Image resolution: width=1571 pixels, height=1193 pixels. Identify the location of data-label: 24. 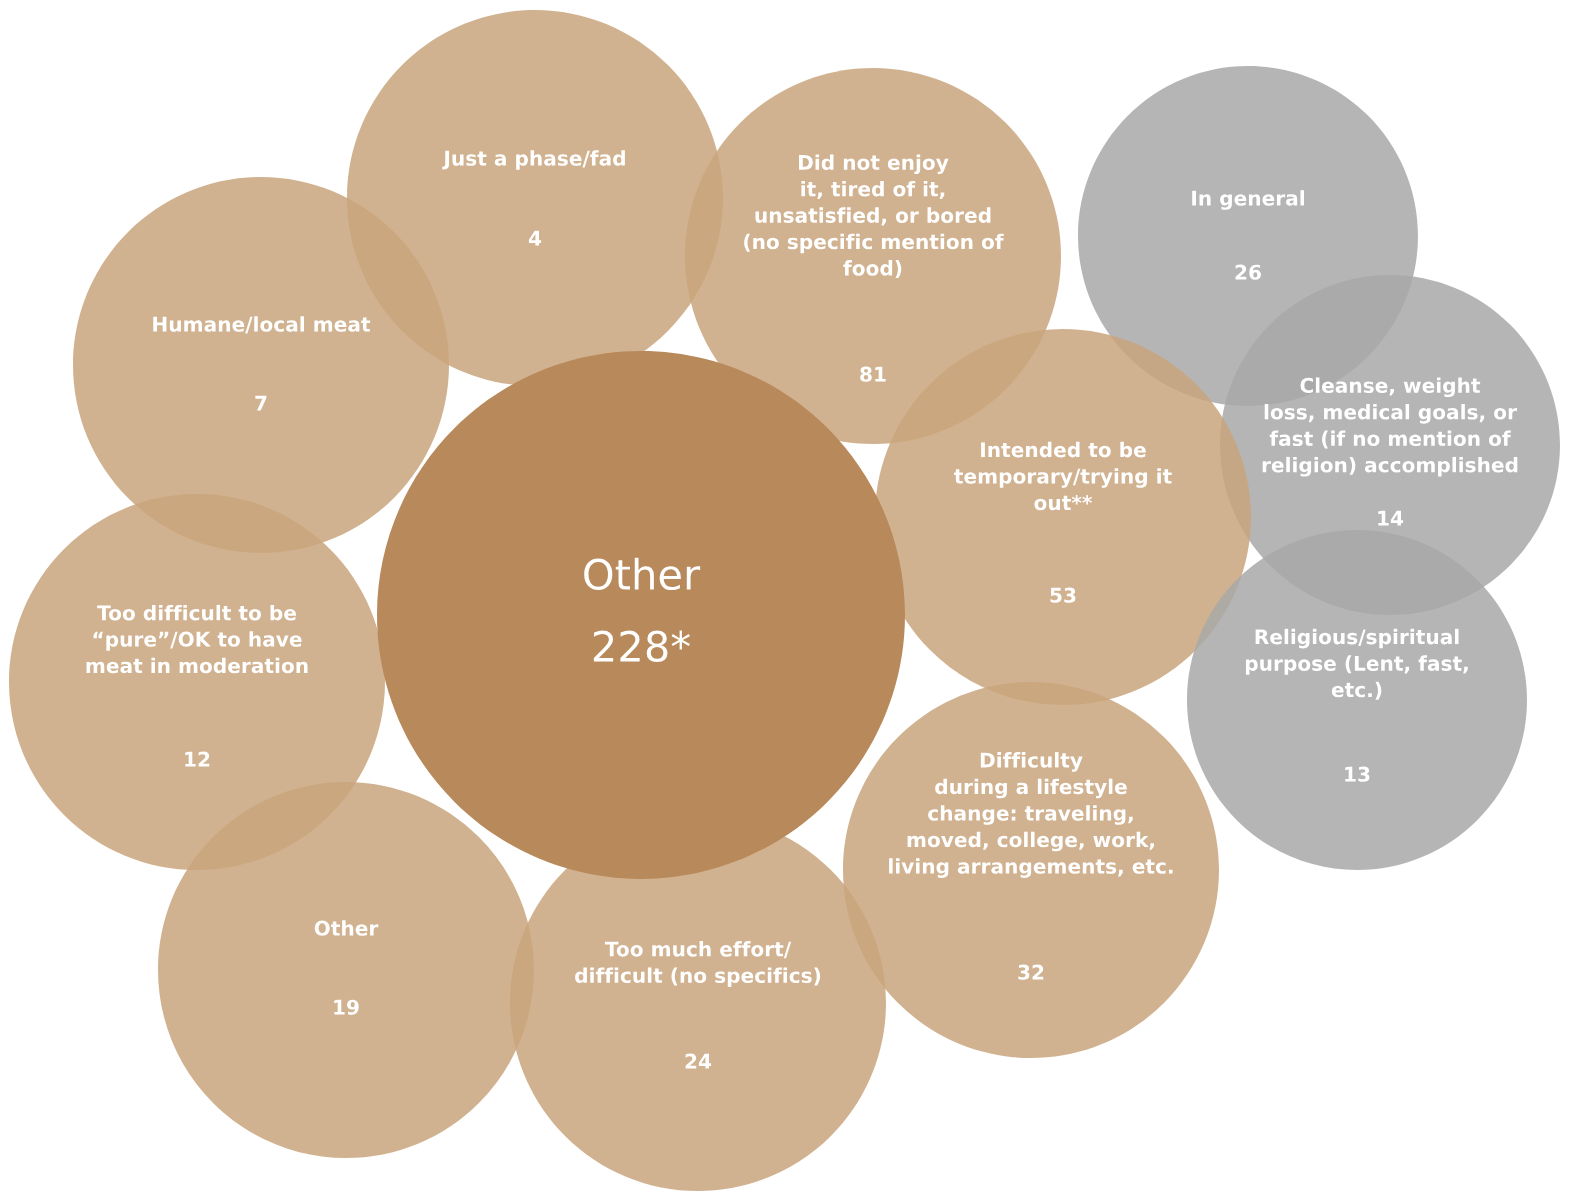
(698, 1061).